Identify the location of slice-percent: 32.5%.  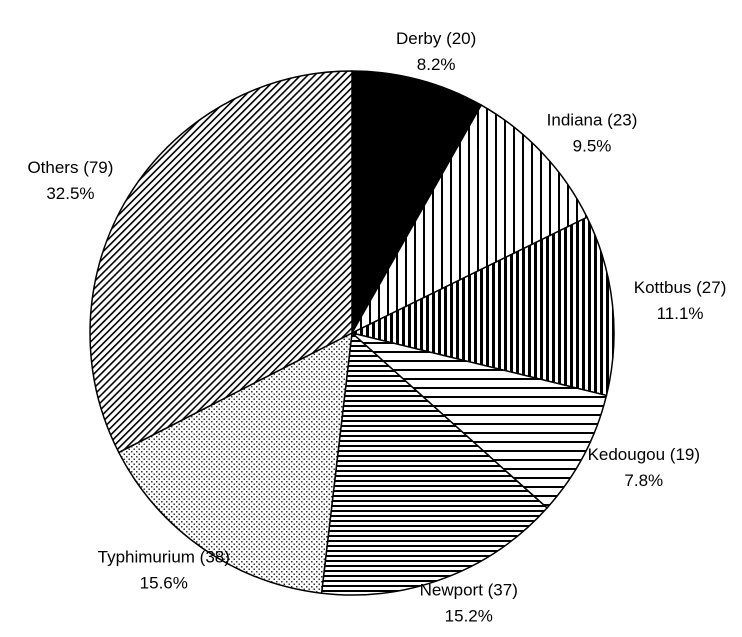
(70, 193).